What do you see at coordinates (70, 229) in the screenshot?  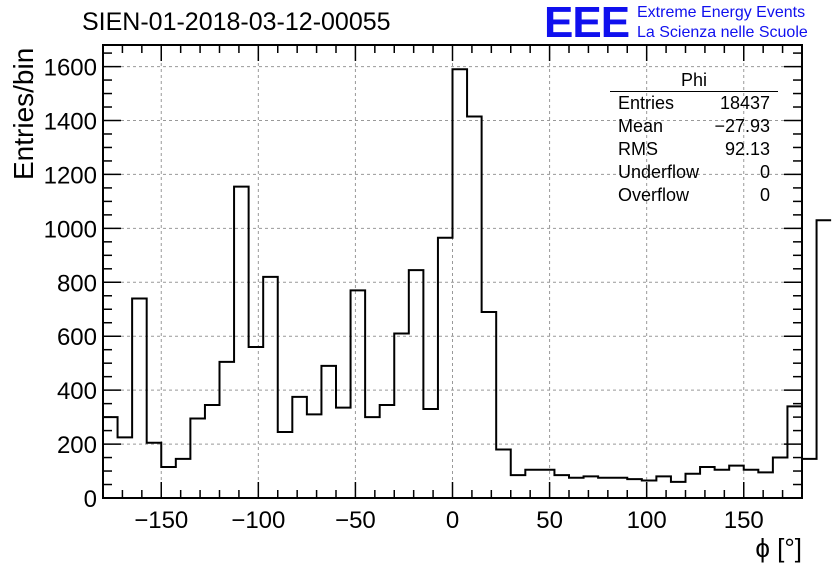 I see `y-tick-label: 1000` at bounding box center [70, 229].